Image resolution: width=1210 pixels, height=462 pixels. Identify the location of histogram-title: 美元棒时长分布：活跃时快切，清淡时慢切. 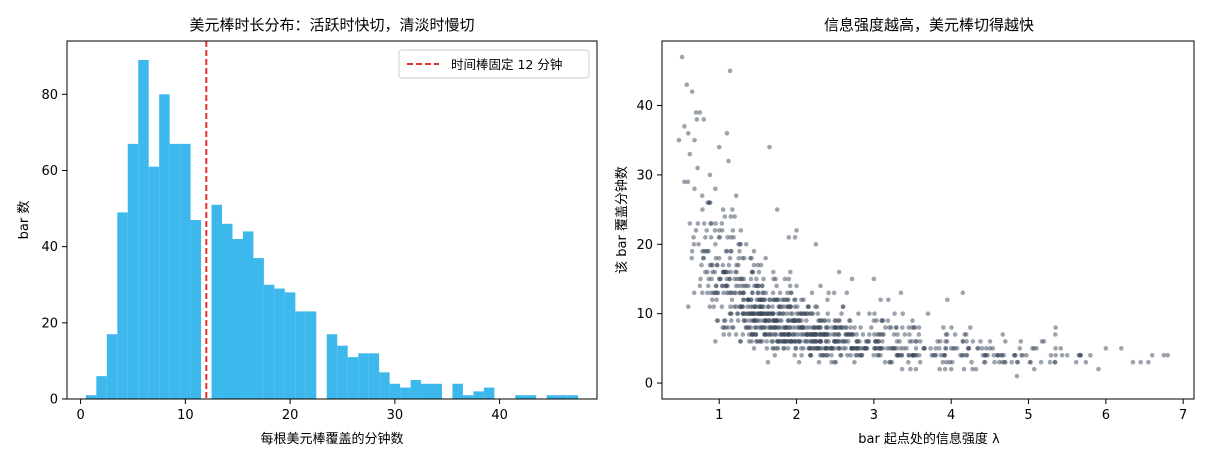
(331, 25).